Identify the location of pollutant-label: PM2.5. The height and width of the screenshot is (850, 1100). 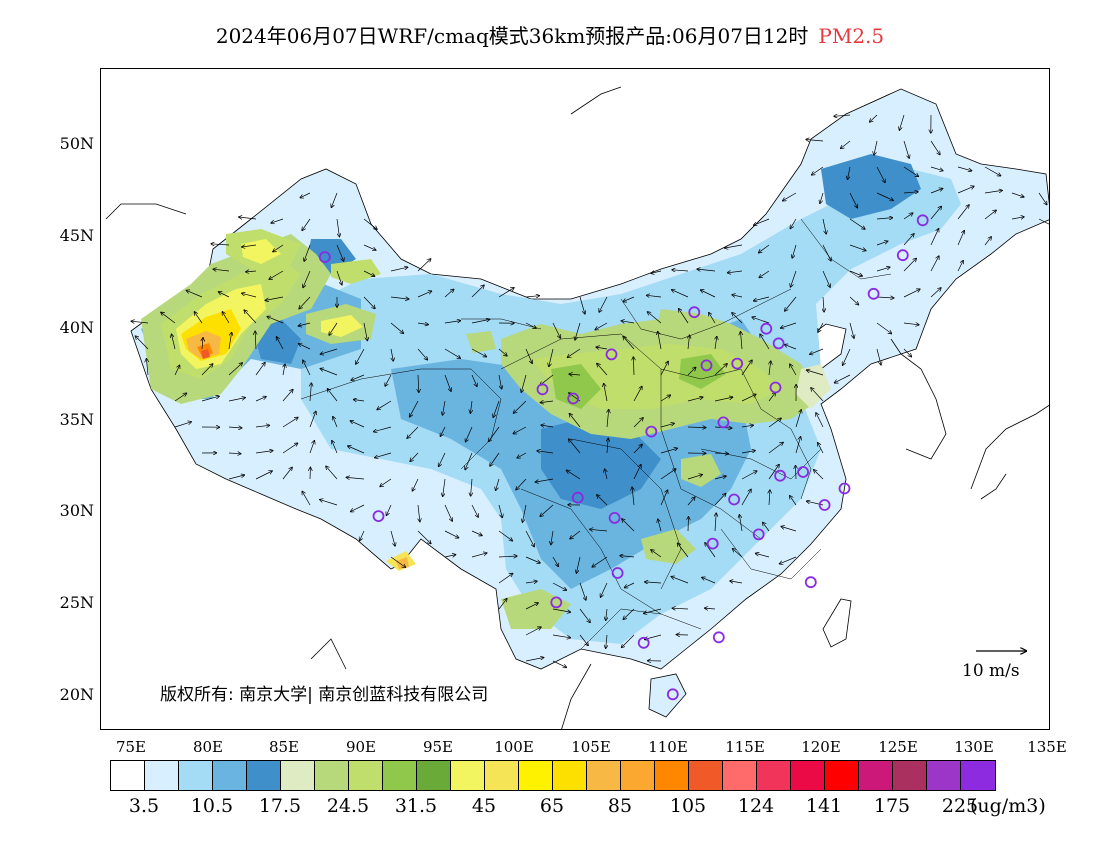
(851, 36).